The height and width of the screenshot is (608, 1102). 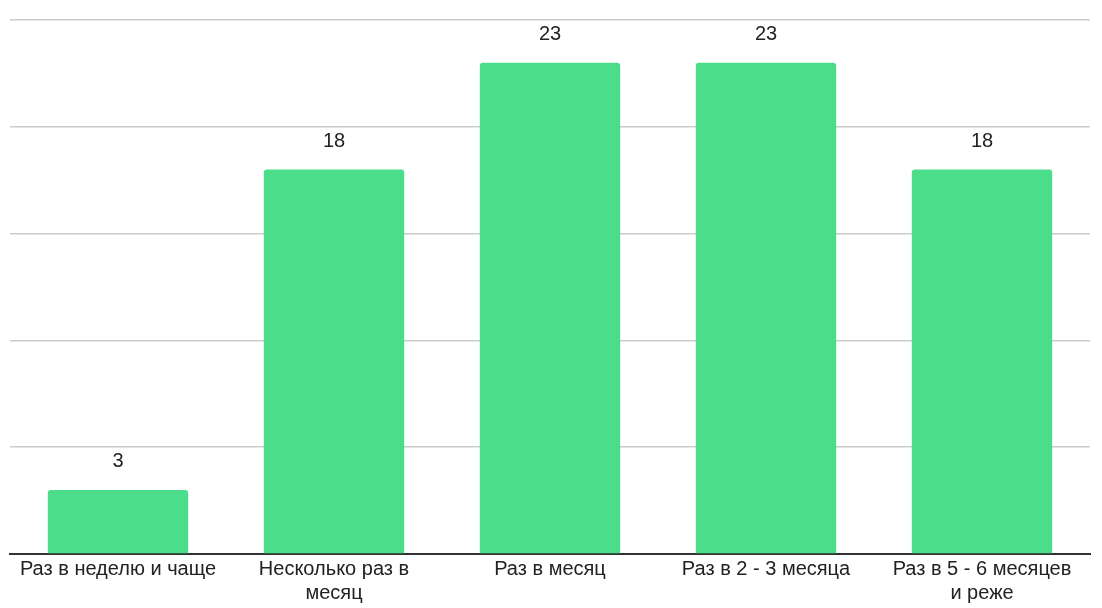 What do you see at coordinates (550, 567) in the screenshot?
I see `x-tick-label: Раз в месяц` at bounding box center [550, 567].